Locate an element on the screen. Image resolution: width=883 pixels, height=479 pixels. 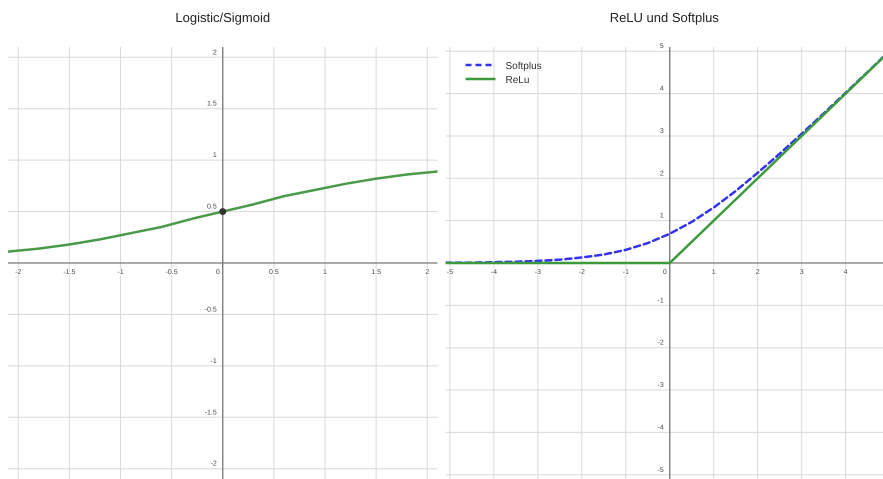
legend-label: ReLu is located at coordinates (518, 80).